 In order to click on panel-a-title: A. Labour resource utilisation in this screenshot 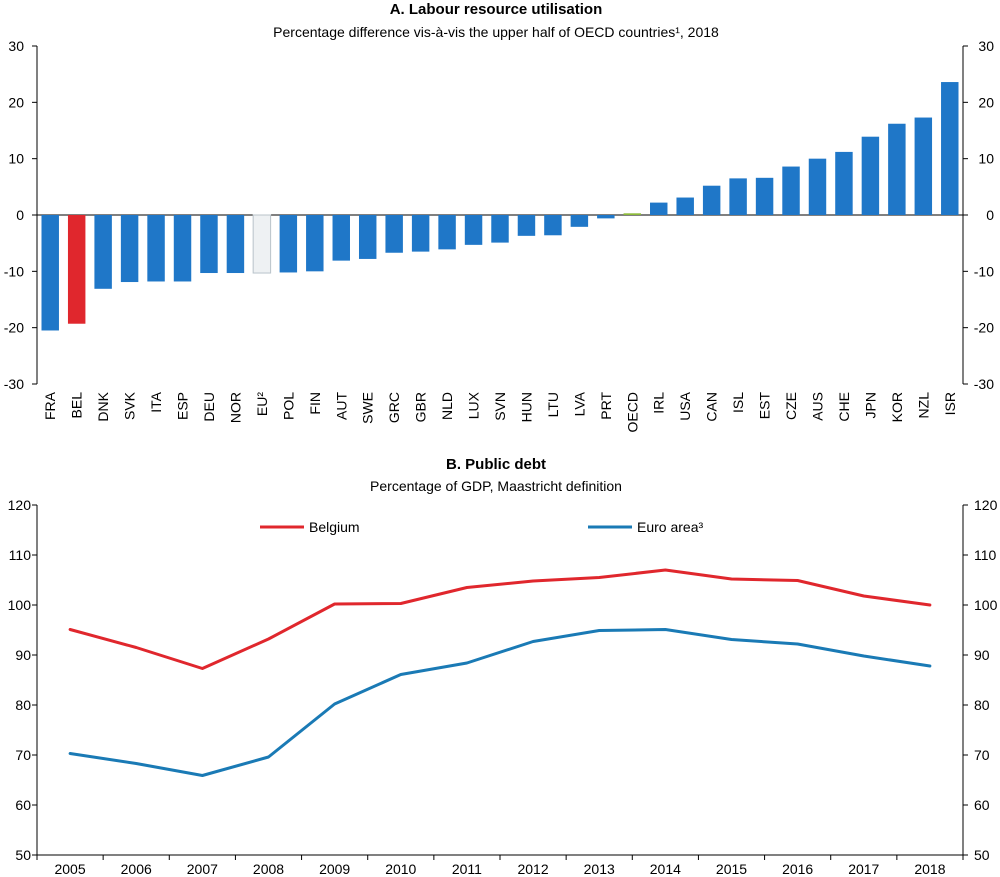, I will do `click(496, 9)`.